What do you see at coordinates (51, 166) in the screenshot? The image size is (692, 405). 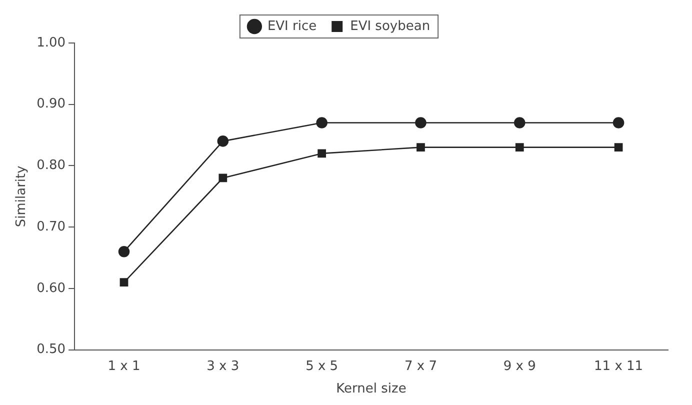 I see `y-tick-label: 0.80` at bounding box center [51, 166].